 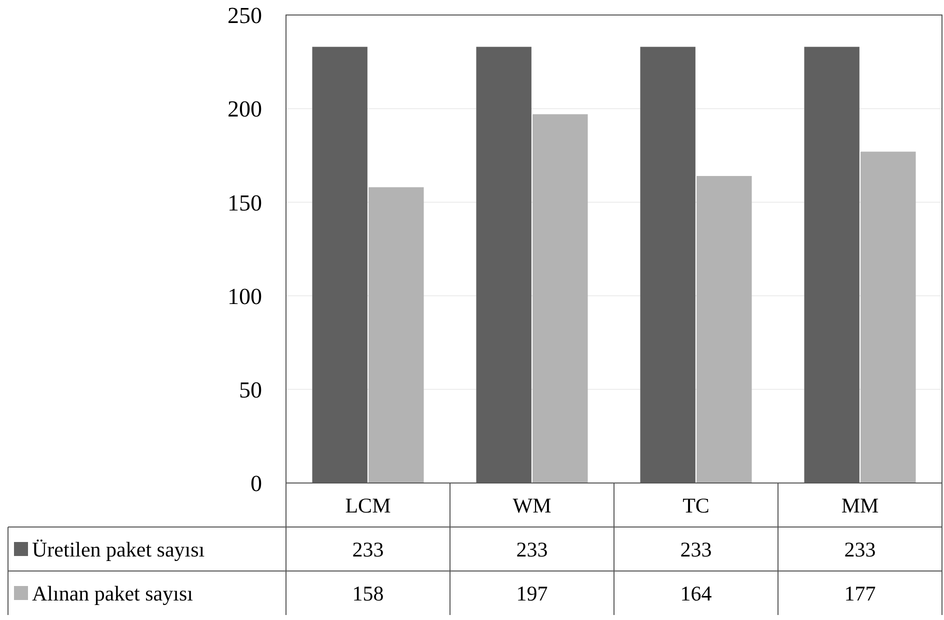 I want to click on y-tick-label: 200, so click(x=245, y=109).